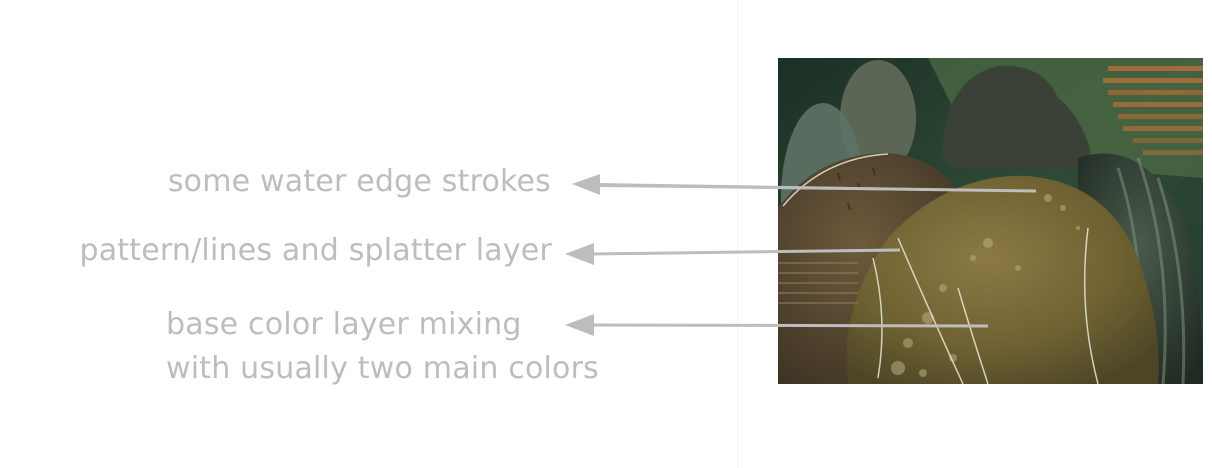 This screenshot has height=468, width=1212. What do you see at coordinates (737, 234) in the screenshot?
I see `panel-divider` at bounding box center [737, 234].